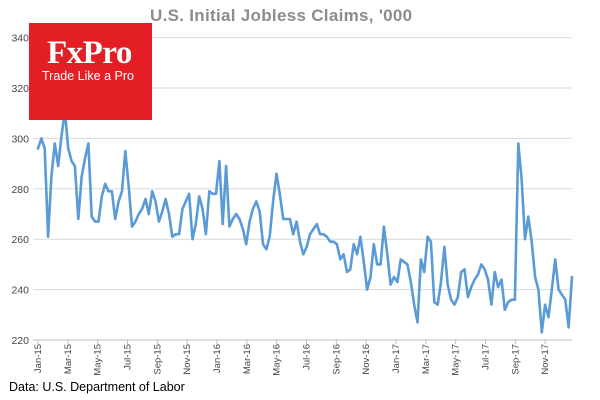 This screenshot has height=400, width=600. What do you see at coordinates (127, 357) in the screenshot?
I see `x-tick-label: Jul-15` at bounding box center [127, 357].